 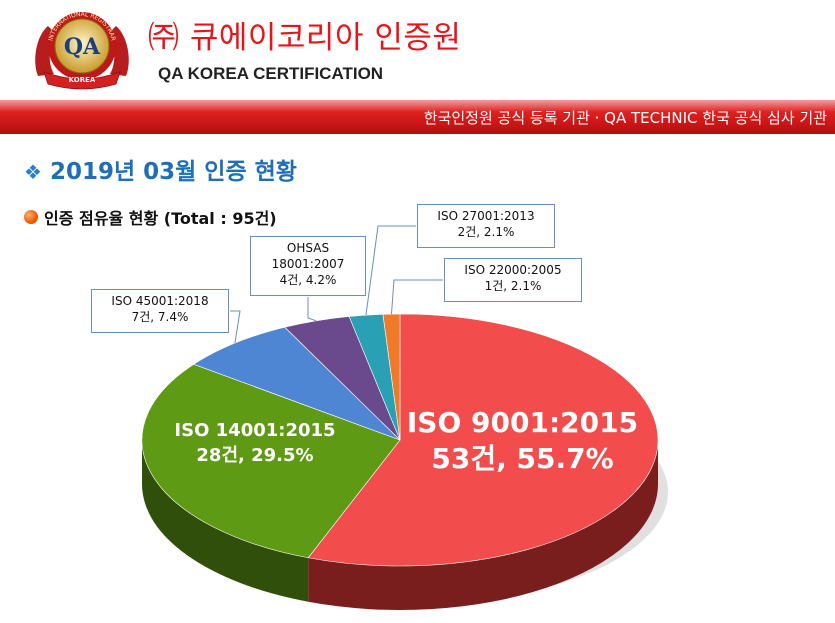 I want to click on callout-ohsas-18001: OHSAS 18001:2007 4건, 4.2%, so click(x=308, y=266).